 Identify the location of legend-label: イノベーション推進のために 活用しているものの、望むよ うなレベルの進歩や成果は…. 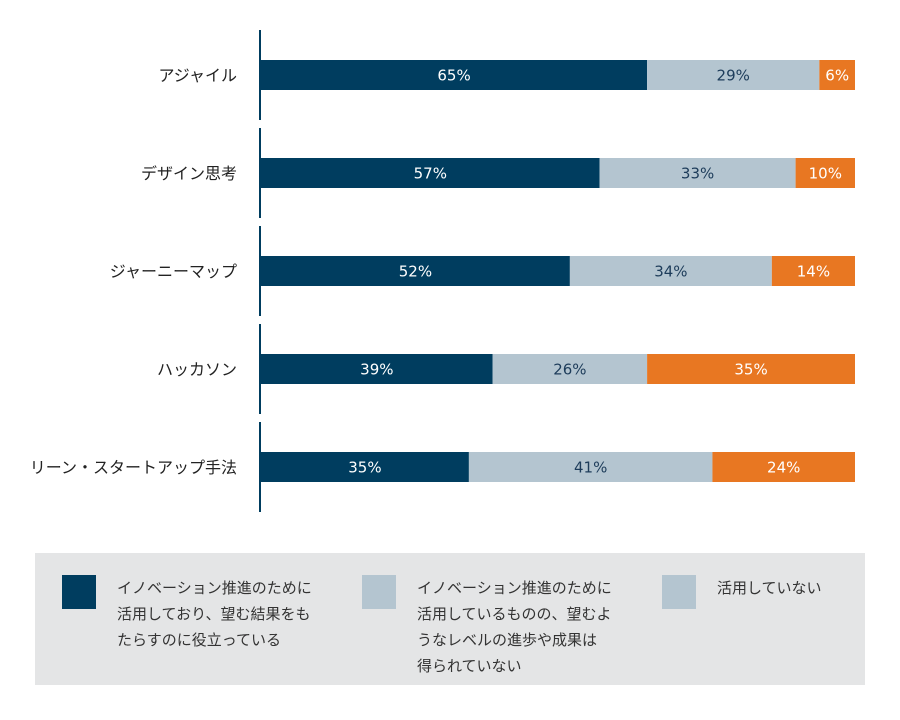
(514, 627).